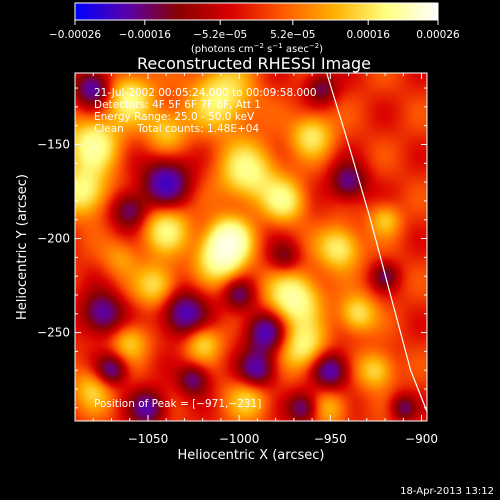 The height and width of the screenshot is (500, 500). I want to click on y-tick-label: −250, so click(53, 333).